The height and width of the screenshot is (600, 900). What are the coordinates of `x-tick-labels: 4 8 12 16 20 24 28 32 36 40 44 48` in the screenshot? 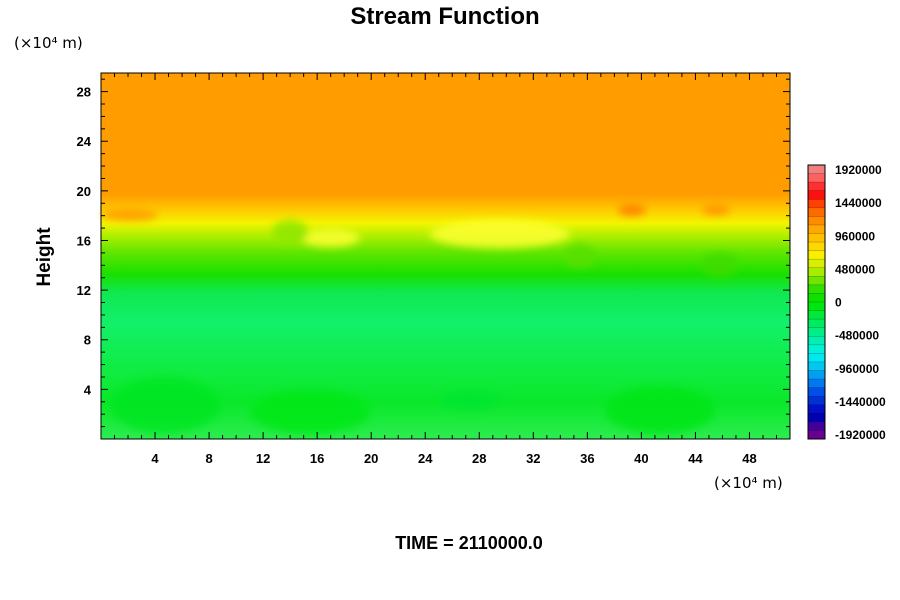 It's located at (453, 458).